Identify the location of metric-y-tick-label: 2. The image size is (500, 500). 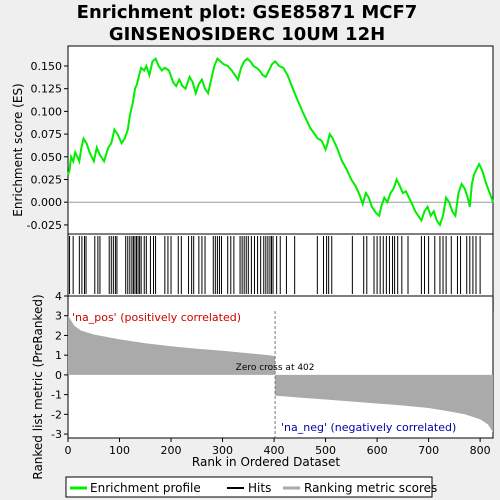
(58, 335).